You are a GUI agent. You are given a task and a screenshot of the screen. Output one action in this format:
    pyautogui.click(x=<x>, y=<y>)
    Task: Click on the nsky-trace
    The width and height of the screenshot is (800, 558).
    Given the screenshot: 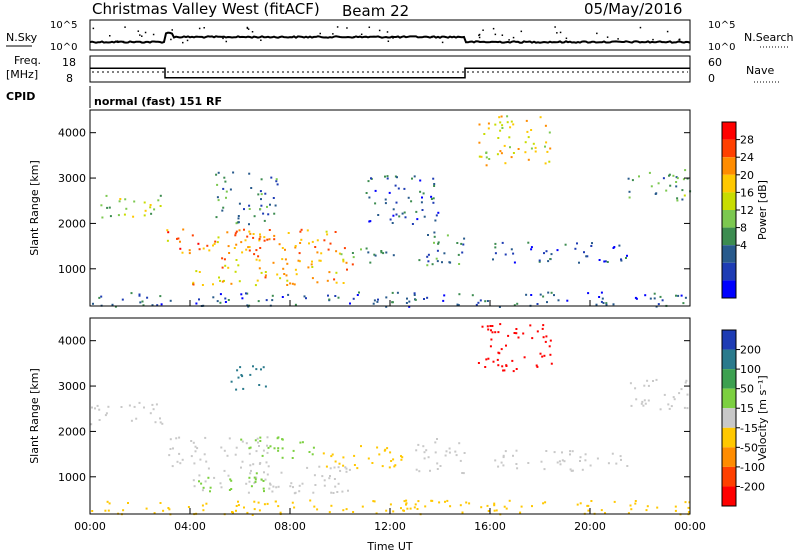 What is the action you would take?
    pyautogui.click(x=390, y=37)
    